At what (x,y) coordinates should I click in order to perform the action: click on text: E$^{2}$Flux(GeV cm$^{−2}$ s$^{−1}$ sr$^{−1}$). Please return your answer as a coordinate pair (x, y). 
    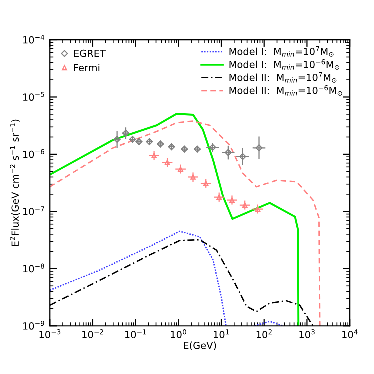
    Looking at the image, I should click on (15, 183).